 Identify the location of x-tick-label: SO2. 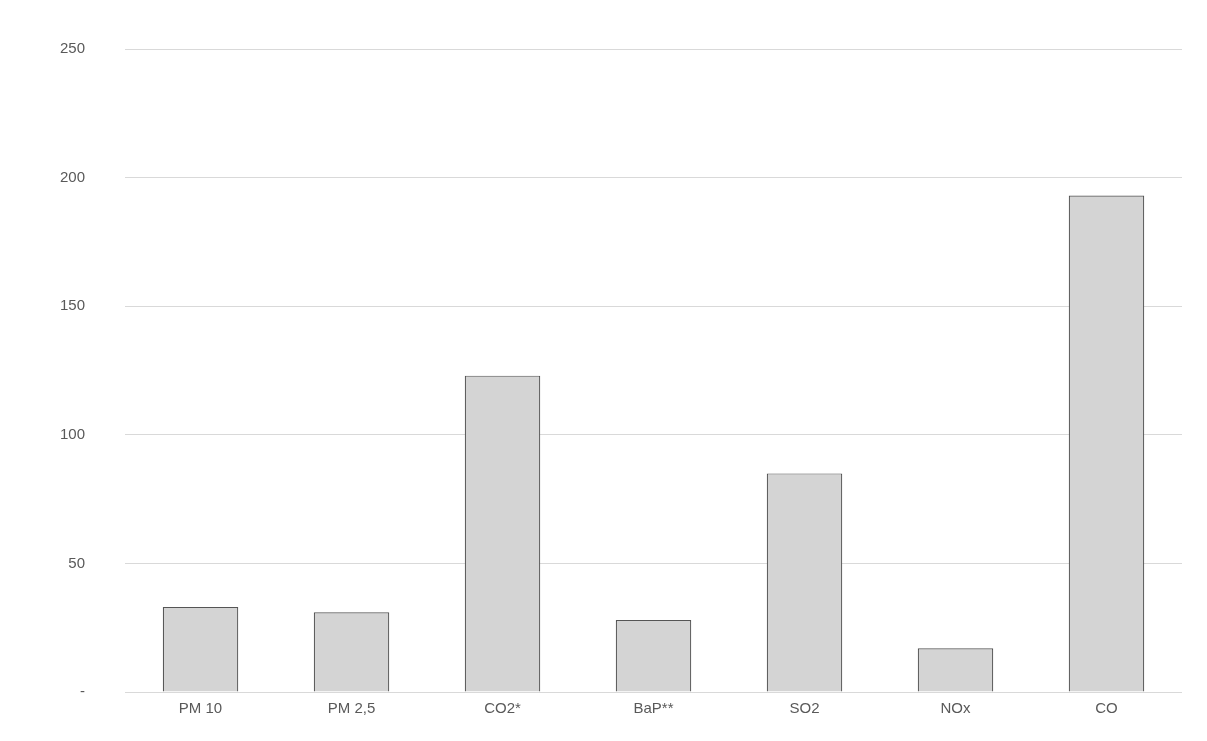
(804, 708).